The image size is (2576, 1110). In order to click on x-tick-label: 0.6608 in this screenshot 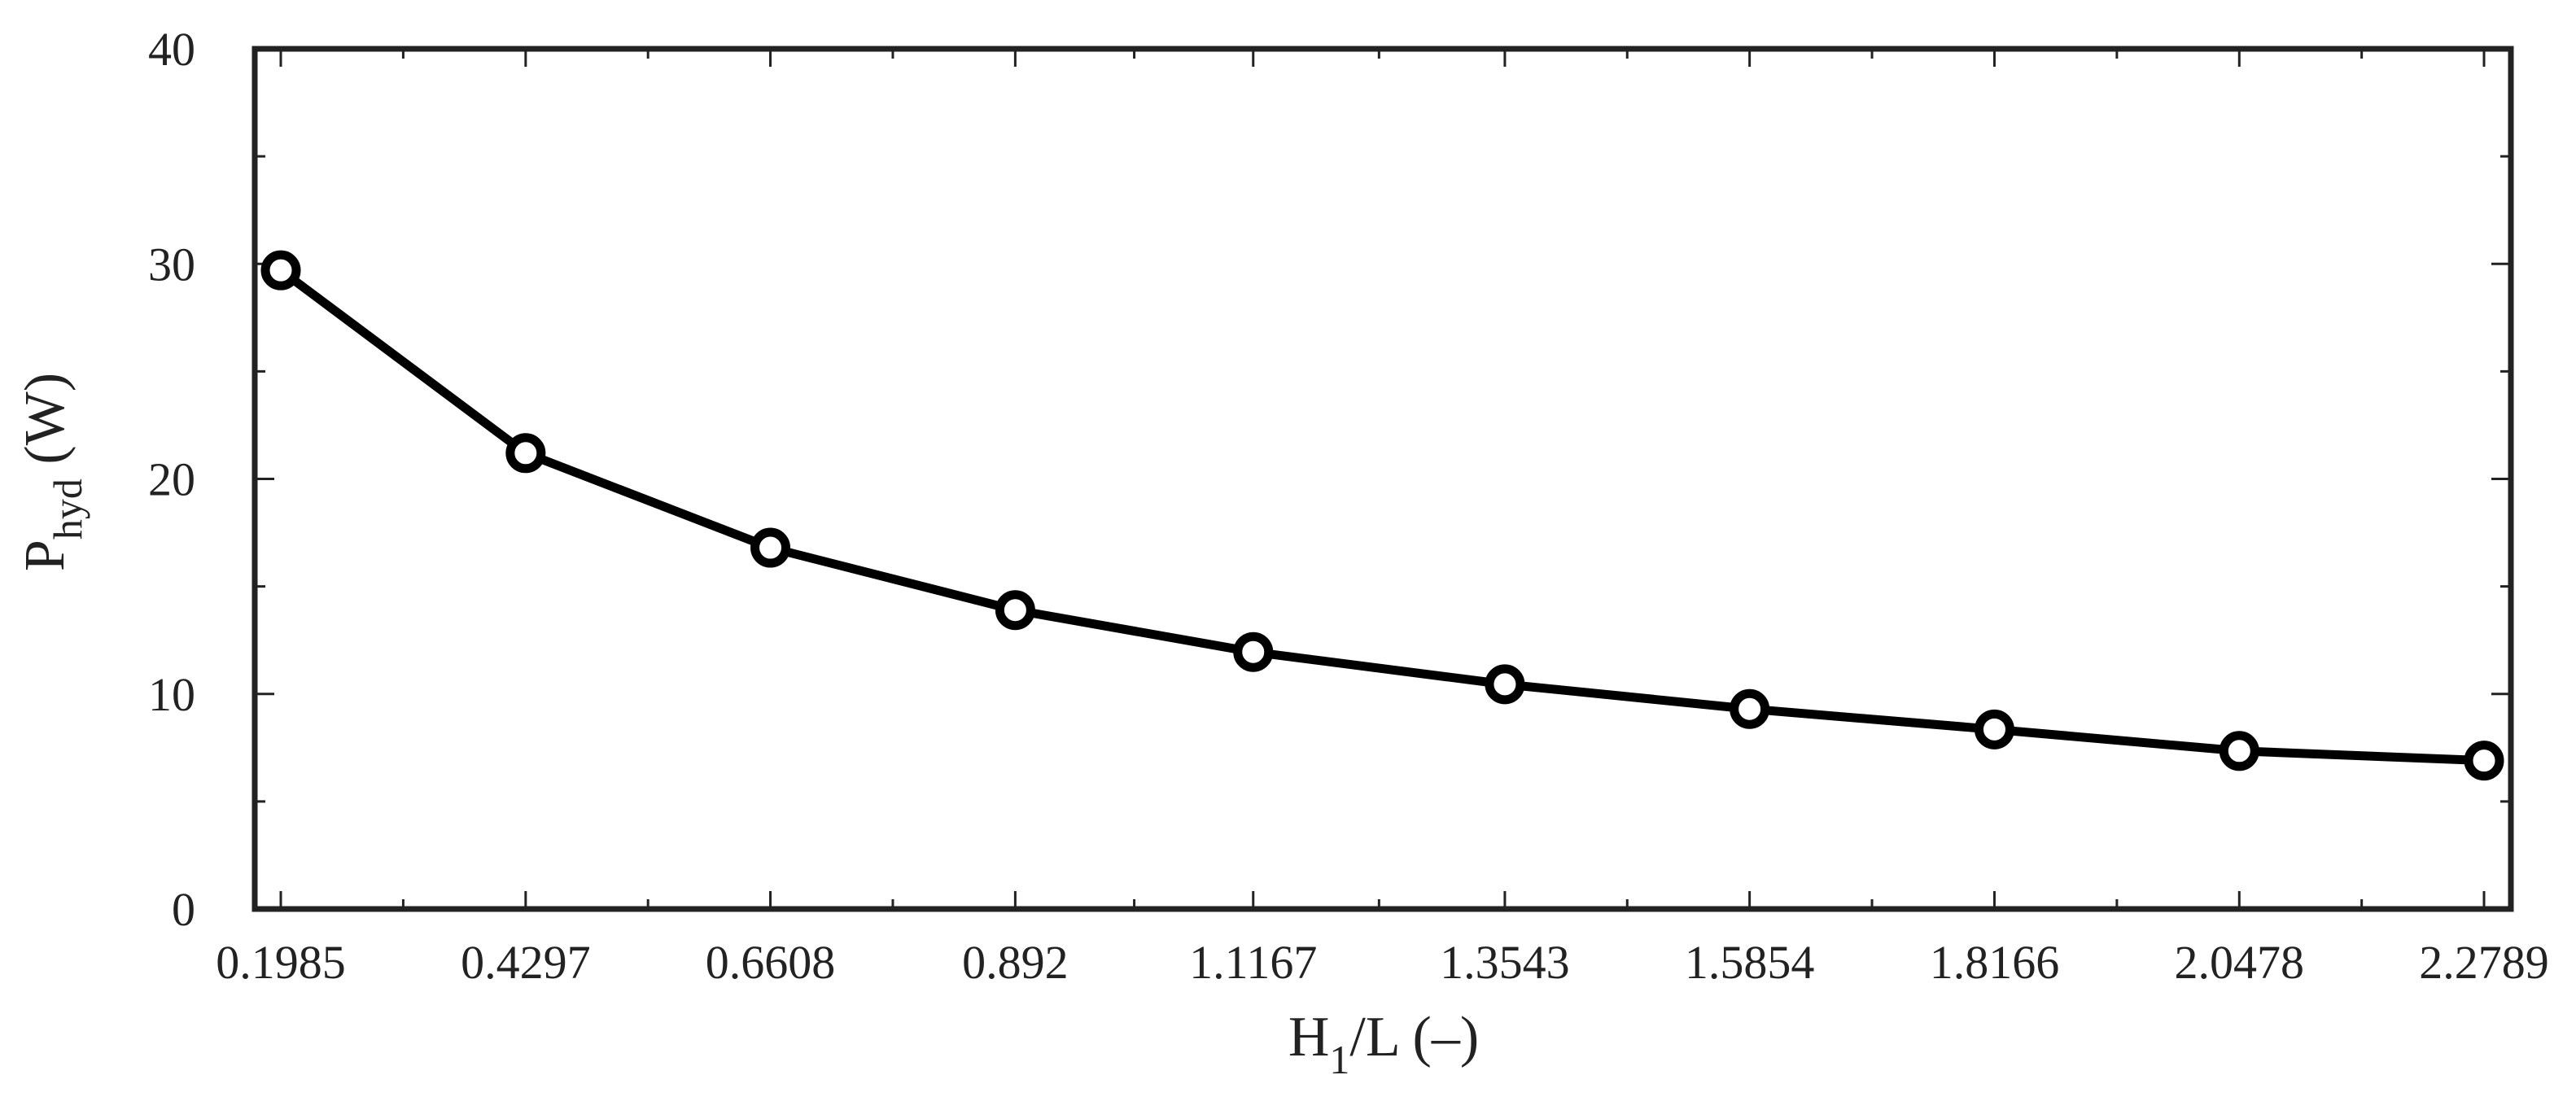, I will do `click(771, 963)`.